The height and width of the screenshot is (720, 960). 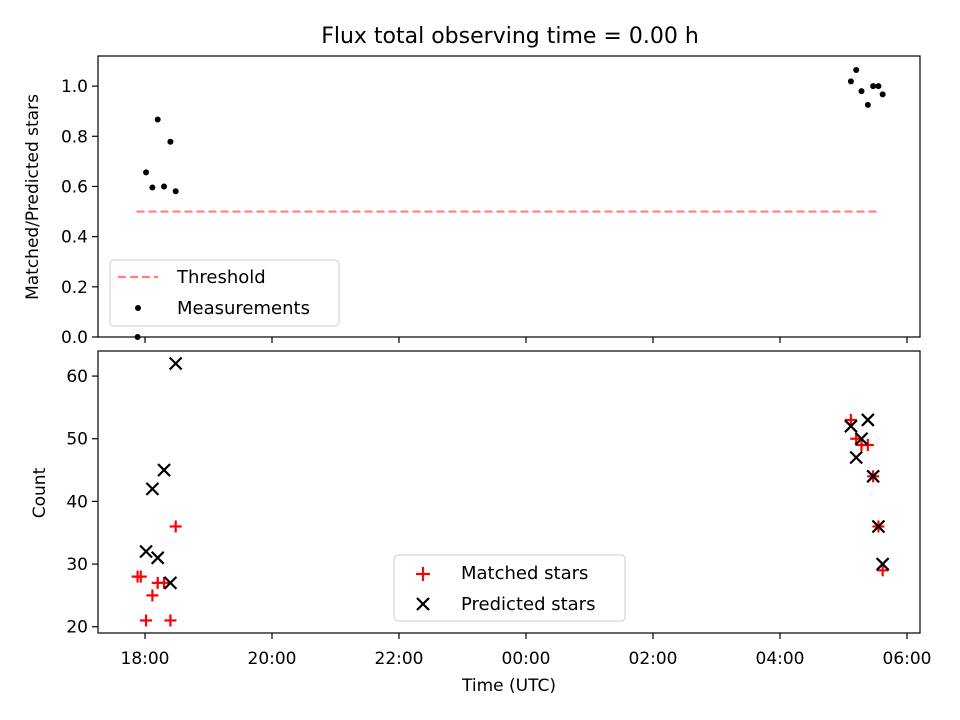 What do you see at coordinates (74, 87) in the screenshot?
I see `top-y-tick-label: 1.0` at bounding box center [74, 87].